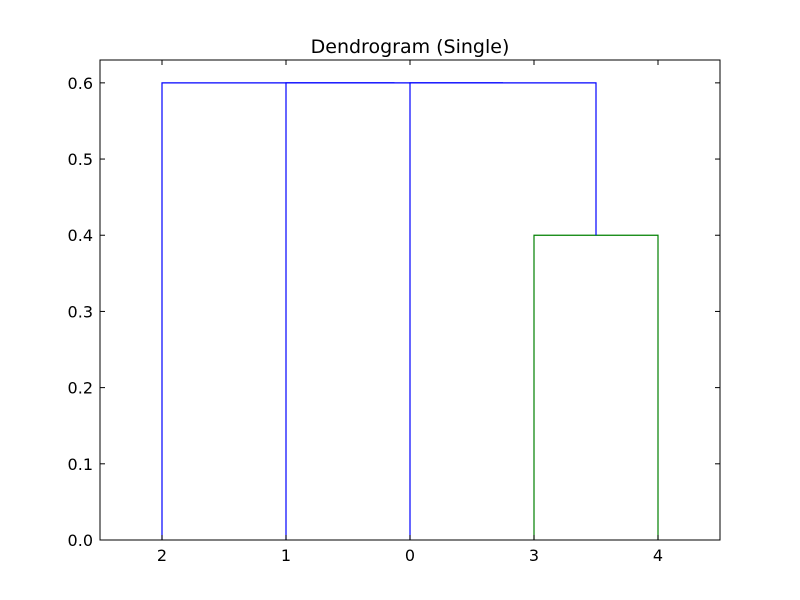 The image size is (800, 600). Describe the element at coordinates (80, 83) in the screenshot. I see `y-tick-label: 0.6` at that location.